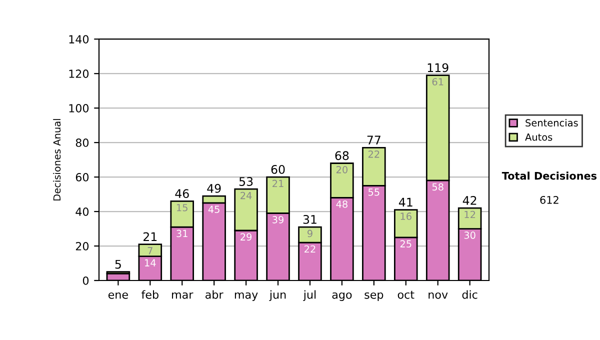 This screenshot has width=600, height=340. I want to click on data-label: 16, so click(406, 216).